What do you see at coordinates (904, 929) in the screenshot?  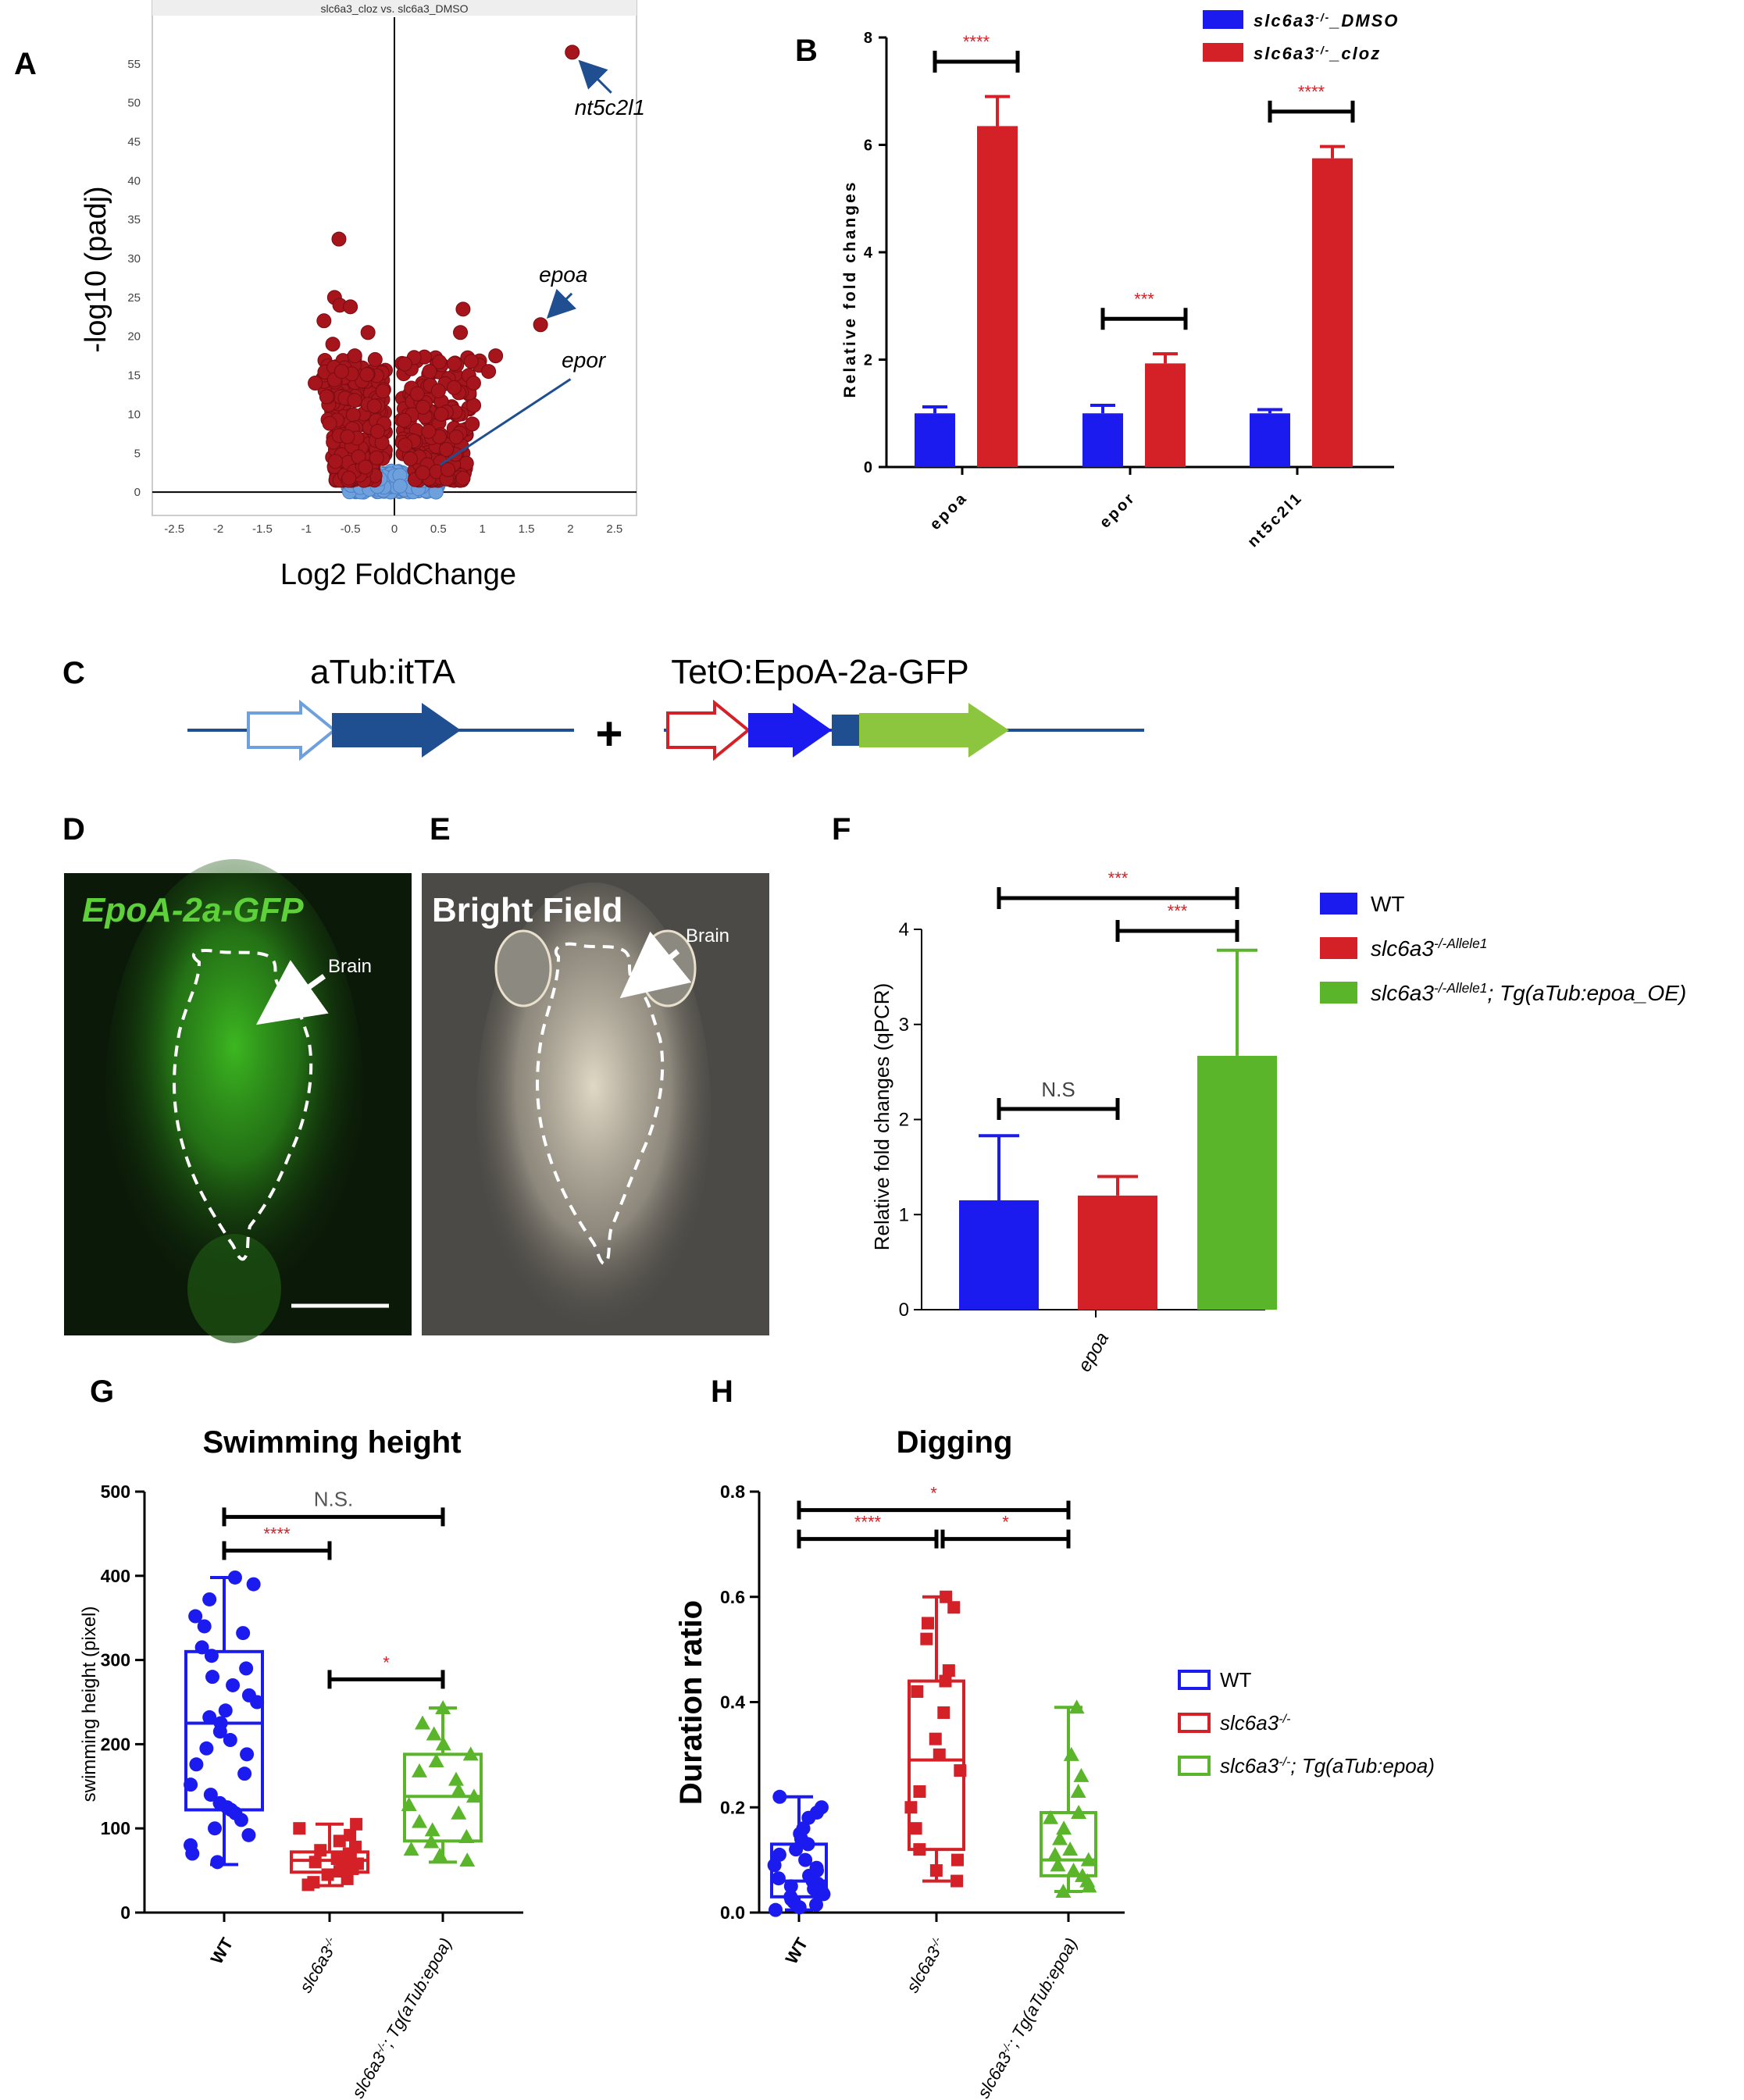 I see `panel-f-y-tick-label: 4` at bounding box center [904, 929].